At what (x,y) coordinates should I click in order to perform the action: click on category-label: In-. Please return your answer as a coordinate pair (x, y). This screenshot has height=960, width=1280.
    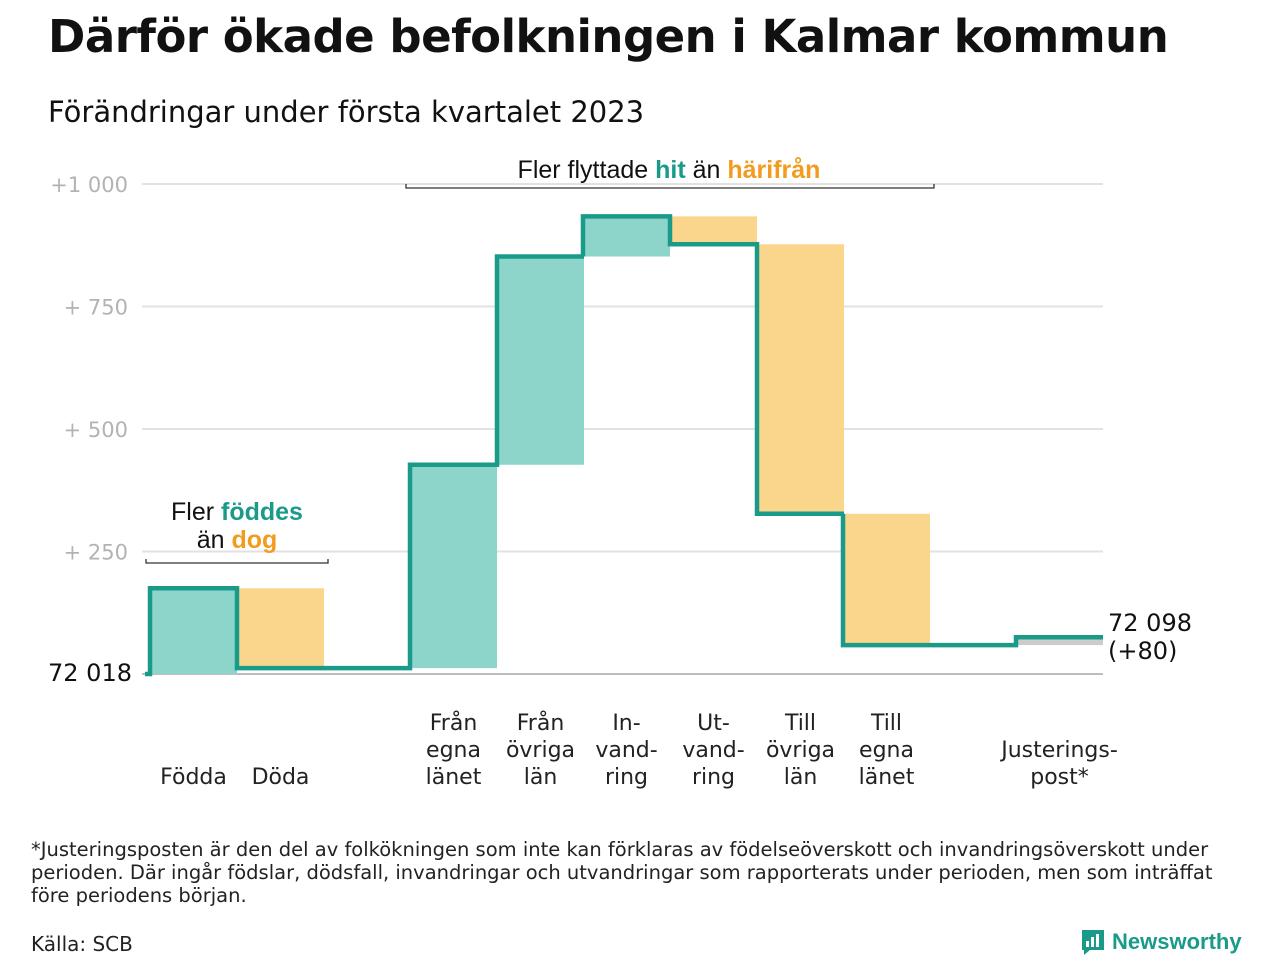
    Looking at the image, I should click on (626, 723).